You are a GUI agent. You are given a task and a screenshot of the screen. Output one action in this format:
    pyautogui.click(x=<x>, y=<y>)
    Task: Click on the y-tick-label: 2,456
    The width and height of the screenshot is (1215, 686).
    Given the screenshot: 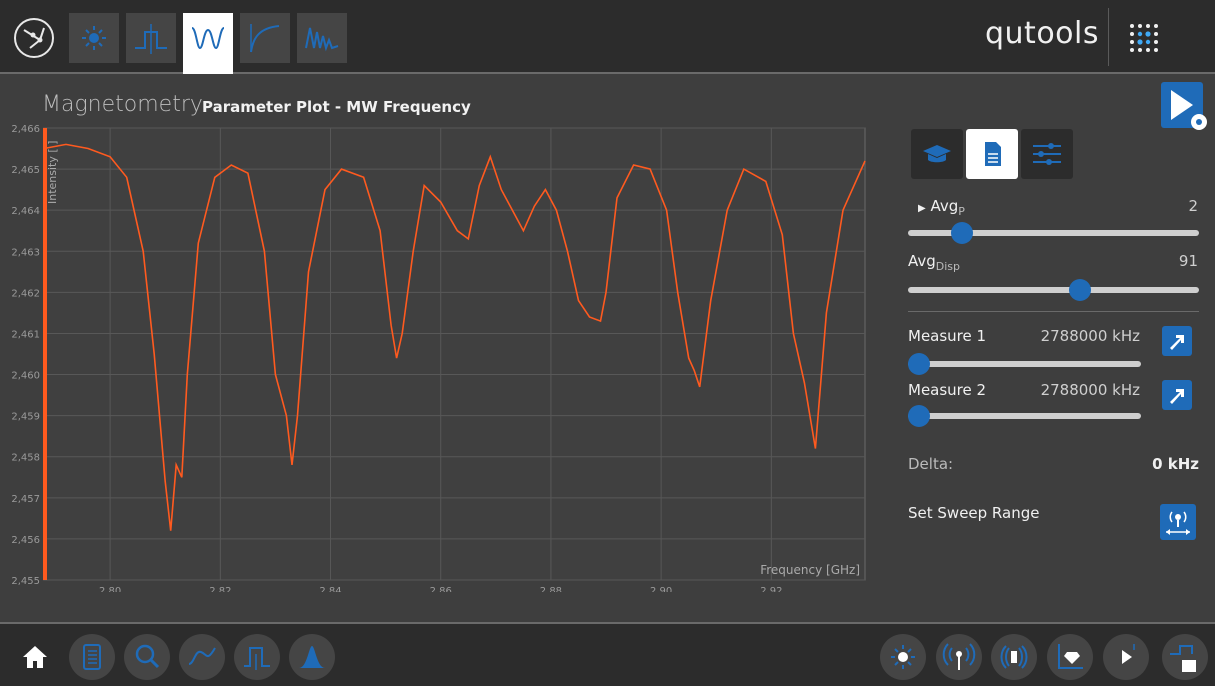 What is the action you would take?
    pyautogui.click(x=25, y=540)
    